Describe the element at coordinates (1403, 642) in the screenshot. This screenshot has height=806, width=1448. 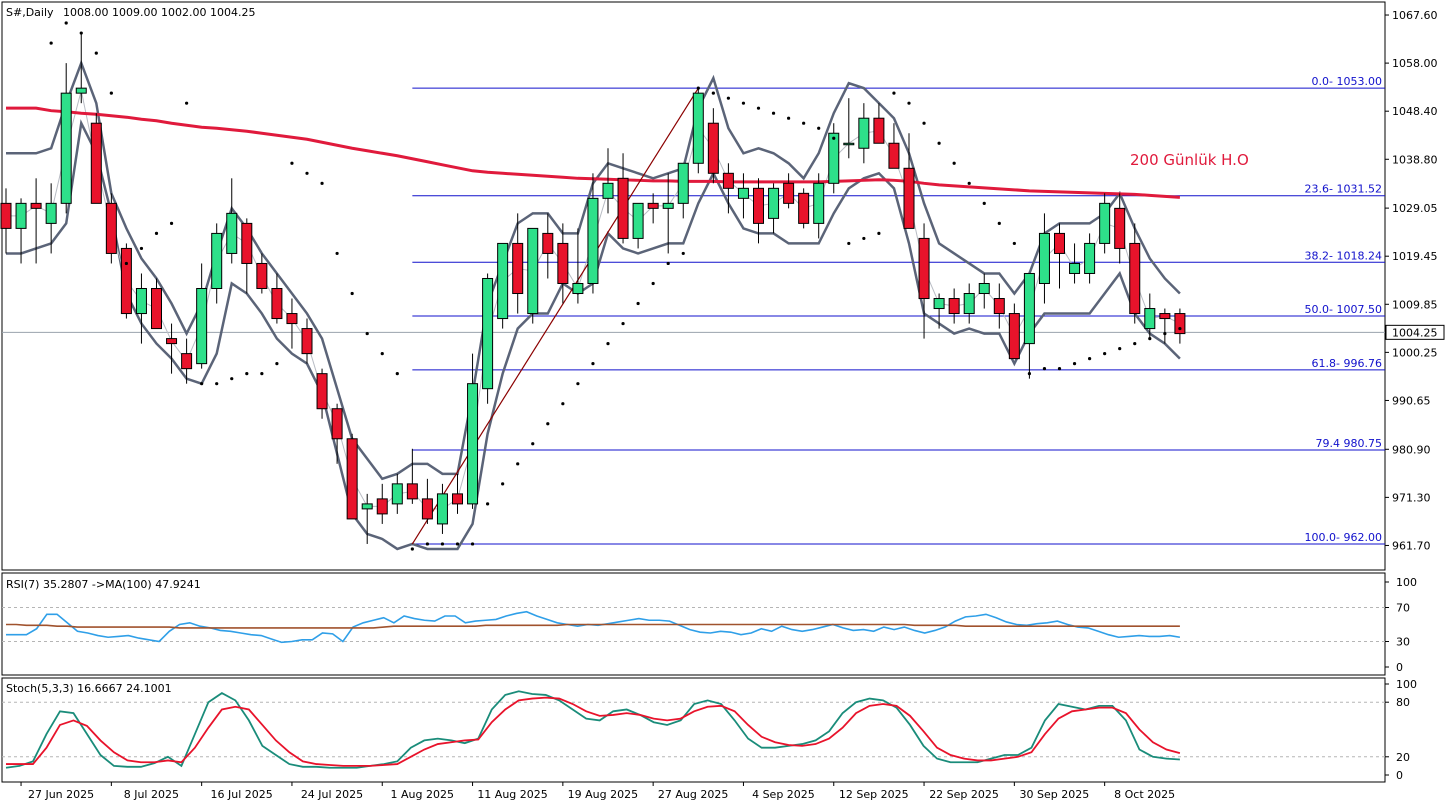
I see `rsi-tick-label-2: 30` at that location.